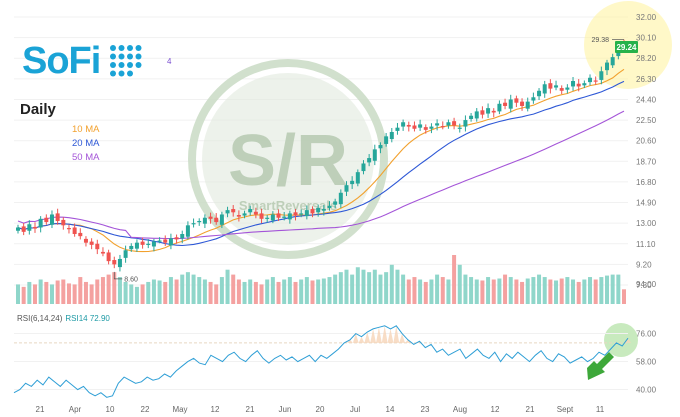 This screenshot has height=417, width=680. What do you see at coordinates (131, 279) in the screenshot?
I see `low-label: 8.60` at bounding box center [131, 279].